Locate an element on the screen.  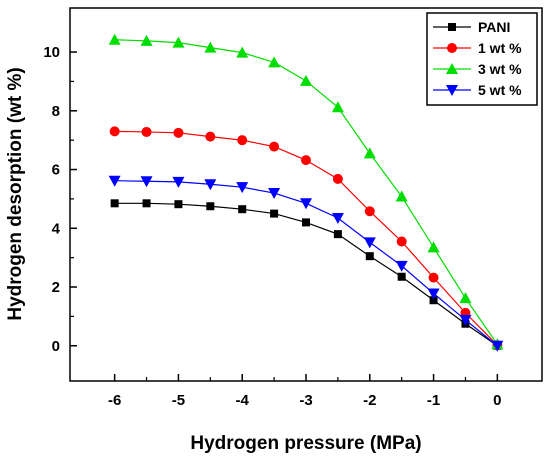
y-tick-label: 4 is located at coordinates (56, 228).